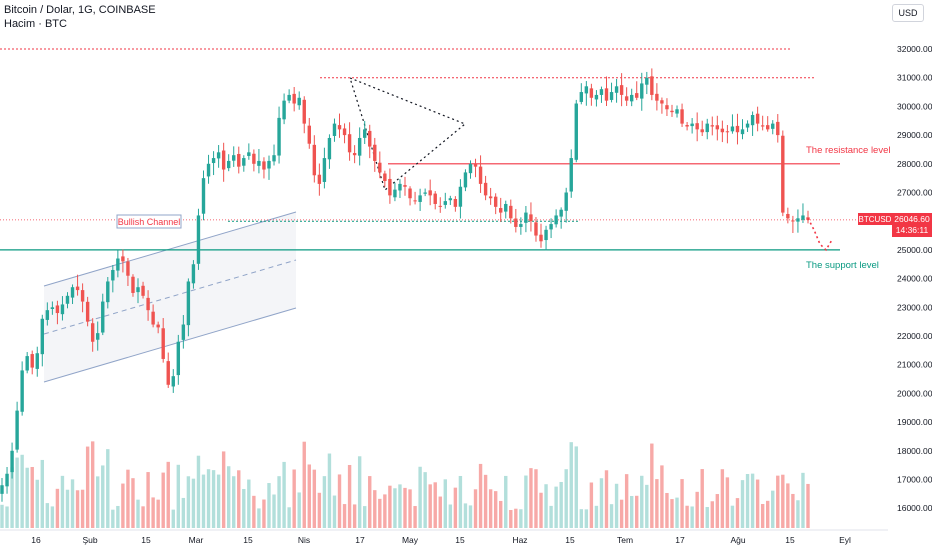 This screenshot has width=932, height=550. What do you see at coordinates (737, 540) in the screenshot?
I see `time-tick-label: Ağu` at bounding box center [737, 540].